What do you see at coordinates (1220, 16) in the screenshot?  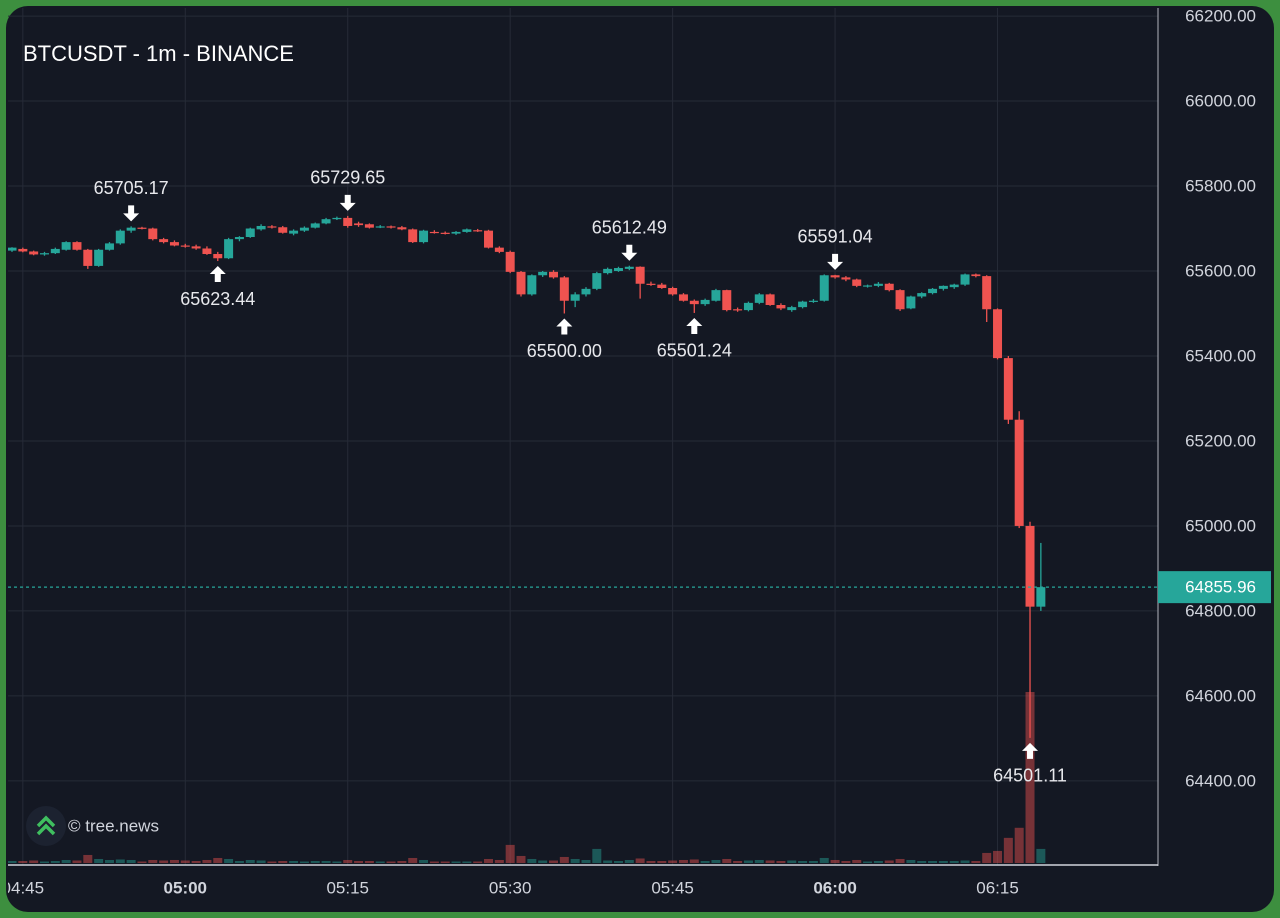 I see `y-tick-label: 66200.00` at bounding box center [1220, 16].